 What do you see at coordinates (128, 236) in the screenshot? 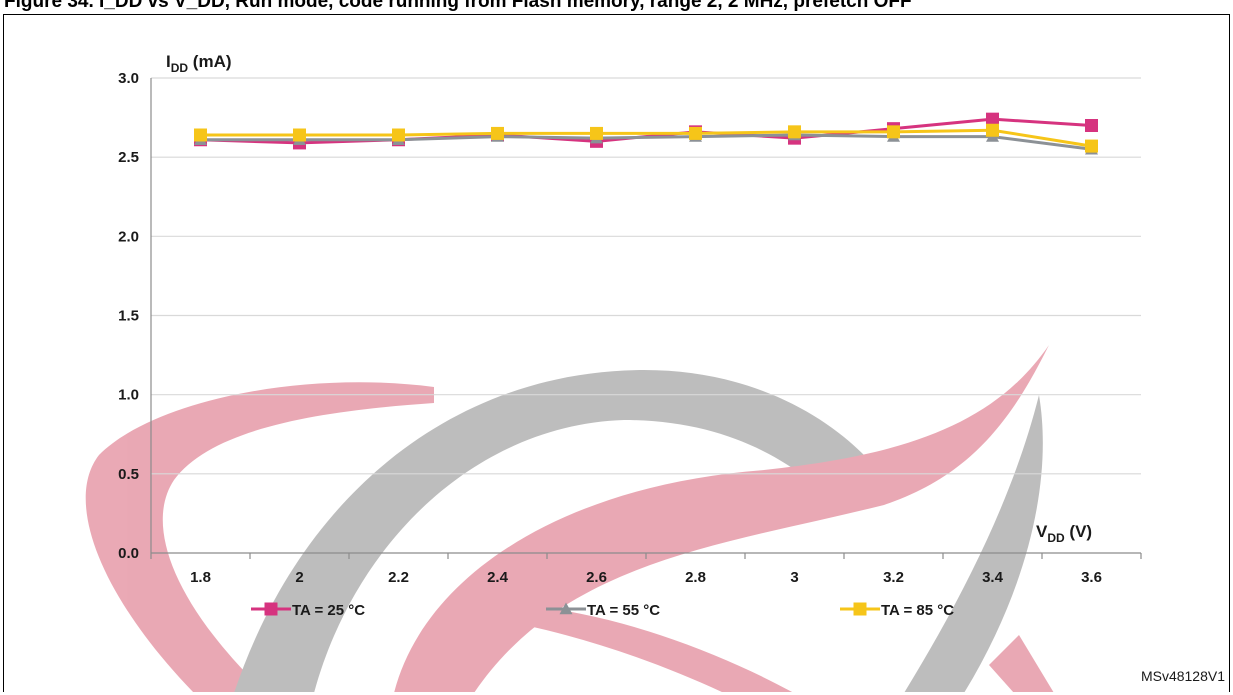
I see `y-tick-label-4: 2.0` at bounding box center [128, 236].